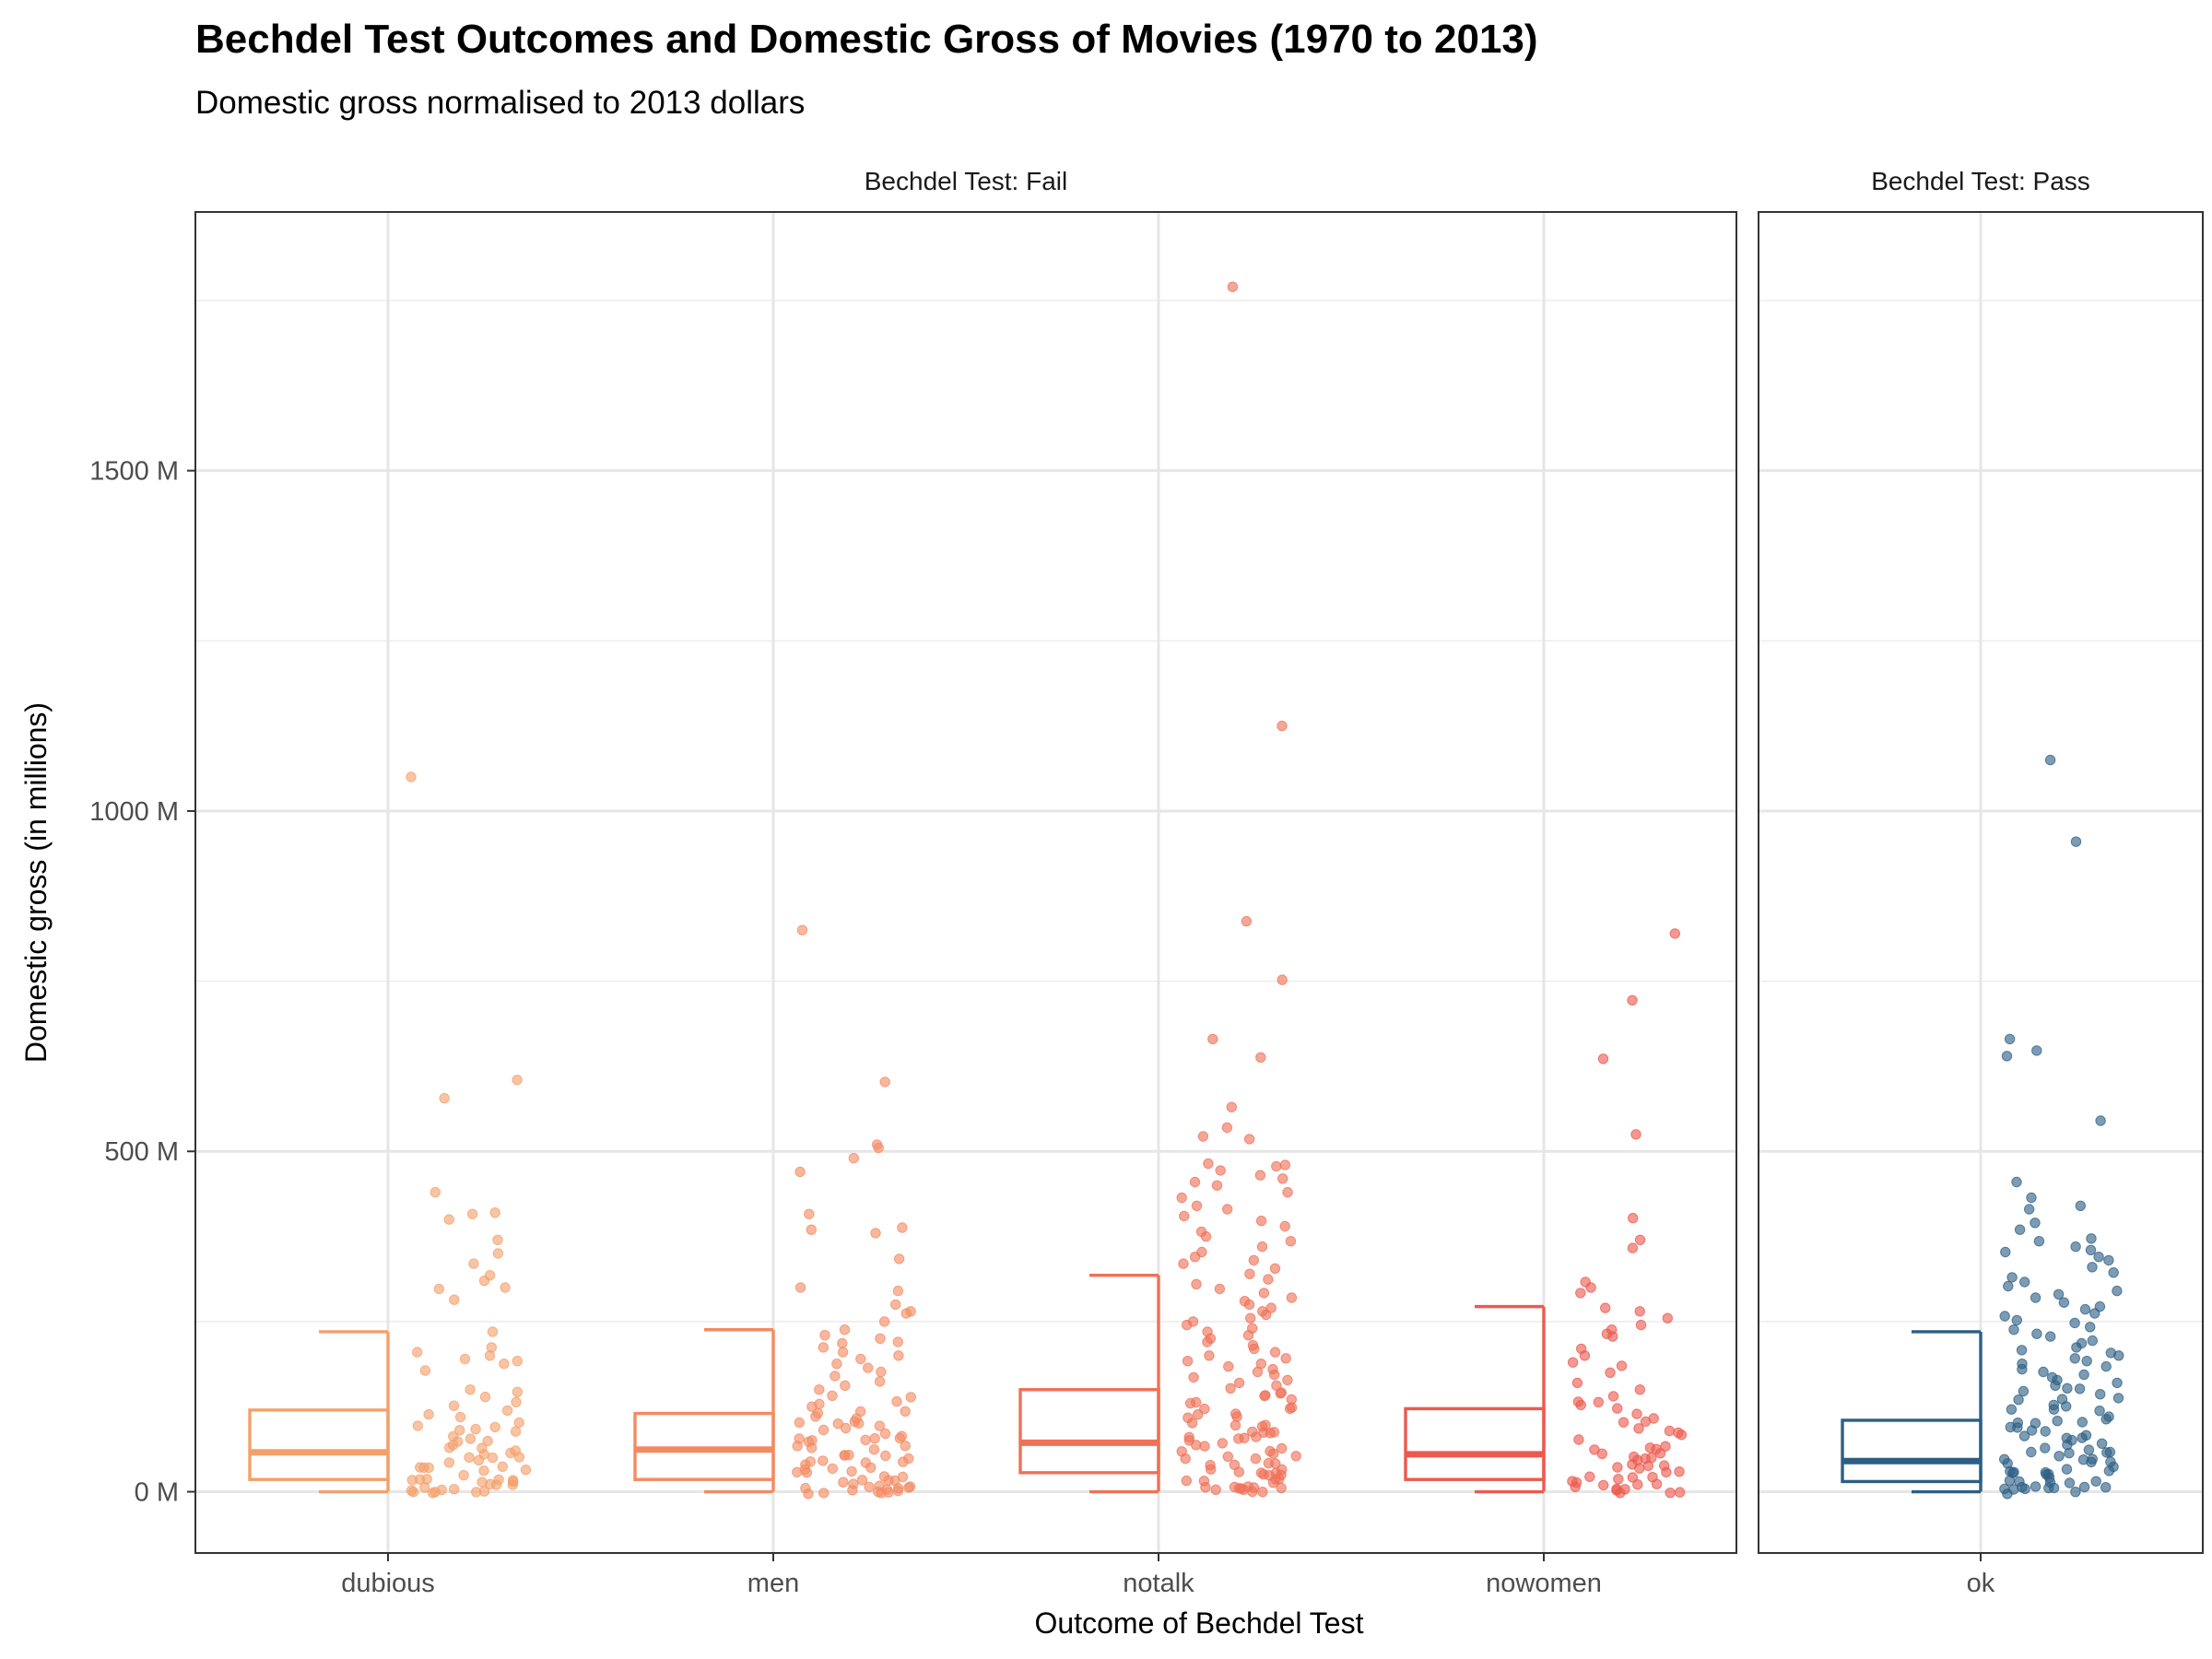 The width and height of the screenshot is (2212, 1659). Describe the element at coordinates (1089, 1383) in the screenshot. I see `boxplot-notalk` at that location.